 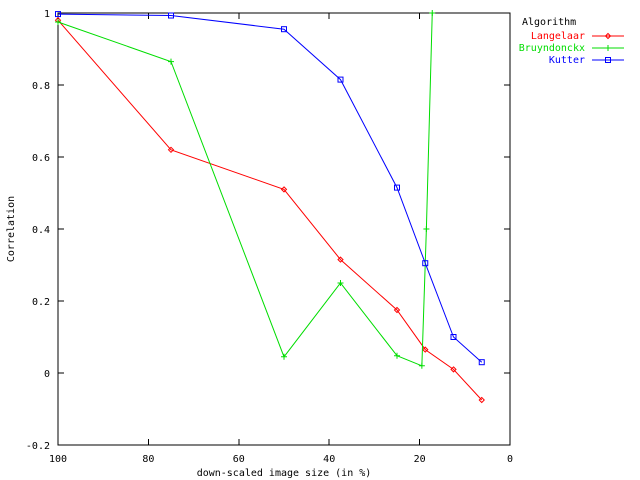 I want to click on y-tick-label: 0.6, so click(x=41, y=158).